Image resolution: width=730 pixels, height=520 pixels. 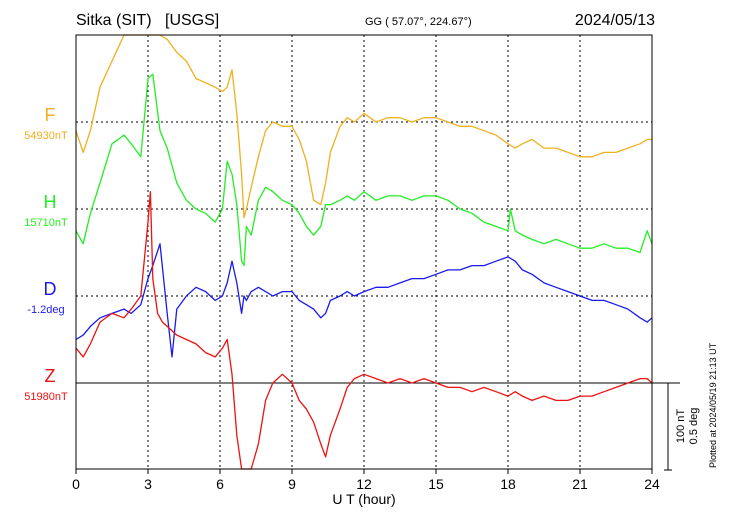 What do you see at coordinates (50, 115) in the screenshot?
I see `series-name-f: F` at bounding box center [50, 115].